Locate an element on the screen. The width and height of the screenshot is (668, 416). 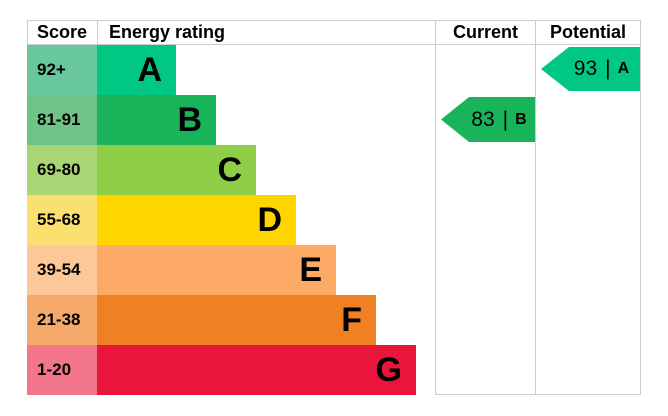
current-rating-arrow: 83 | B is located at coordinates (488, 119).